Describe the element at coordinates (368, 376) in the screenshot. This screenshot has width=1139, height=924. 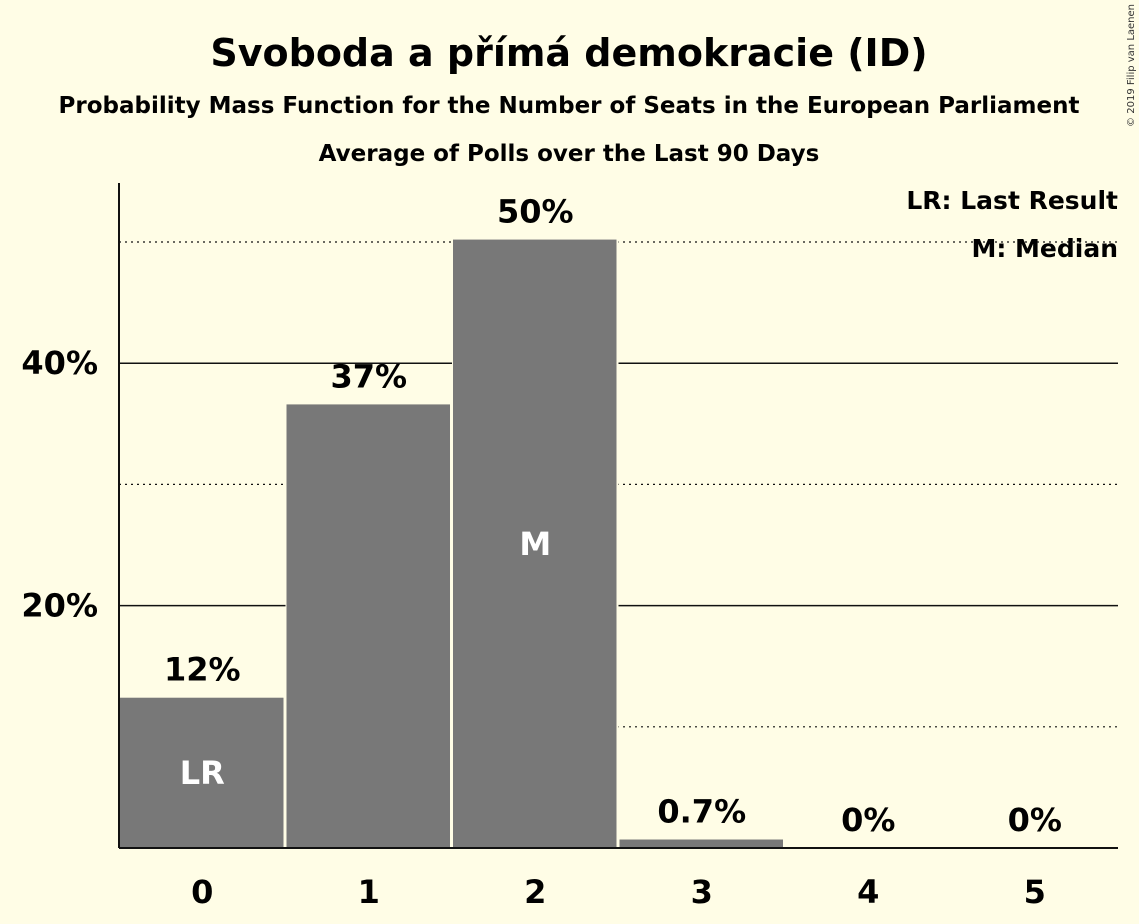
I see `value-label-1: 37%` at that location.